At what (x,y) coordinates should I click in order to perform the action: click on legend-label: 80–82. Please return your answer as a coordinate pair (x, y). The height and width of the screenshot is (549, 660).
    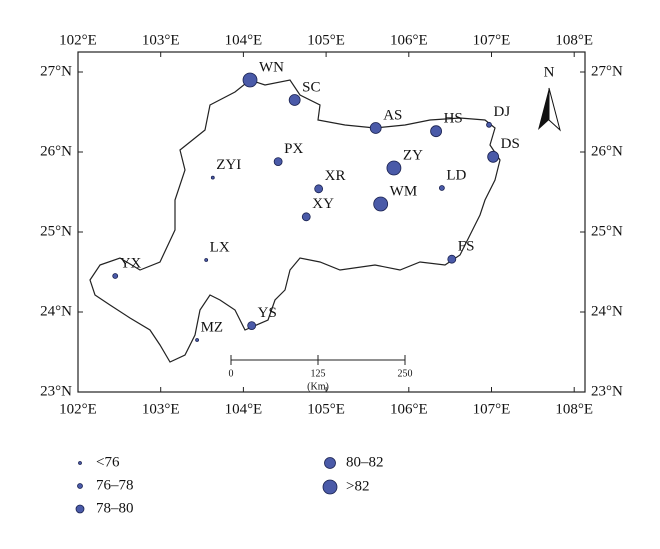
    Looking at the image, I should click on (365, 462).